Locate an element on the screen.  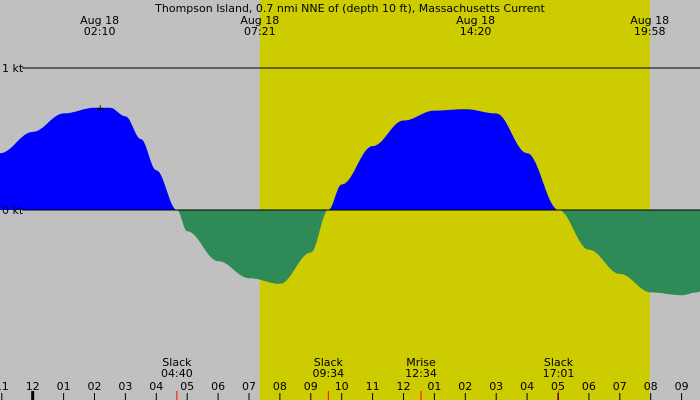
x-tick-label-21: 08 is located at coordinates (651, 386).